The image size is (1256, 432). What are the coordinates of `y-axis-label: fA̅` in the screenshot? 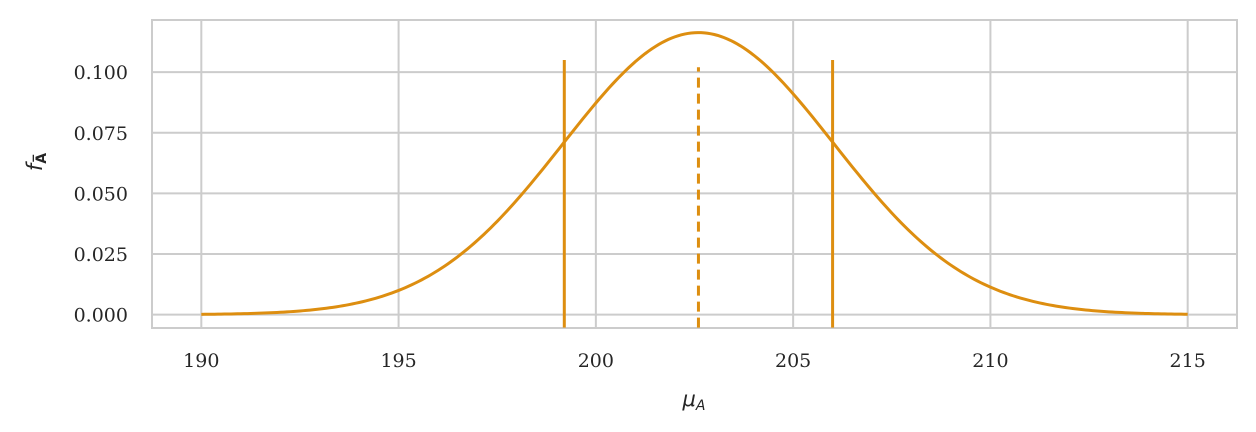 It's located at (36, 162).